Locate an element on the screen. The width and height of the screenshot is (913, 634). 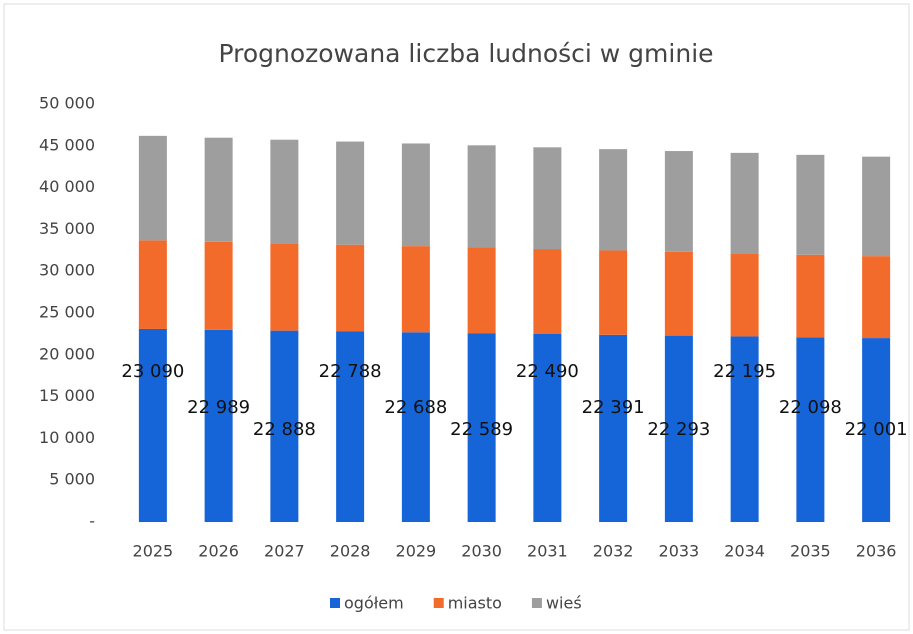
data-label: 22 888 is located at coordinates (284, 429).